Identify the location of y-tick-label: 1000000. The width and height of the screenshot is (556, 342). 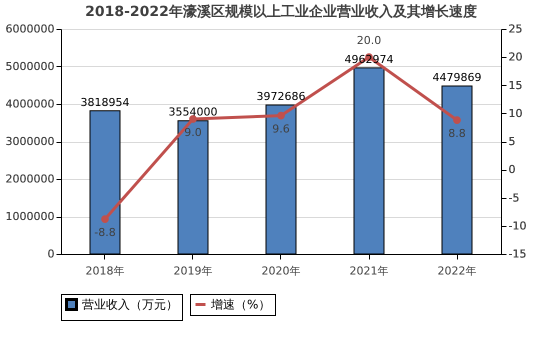
(30, 216).